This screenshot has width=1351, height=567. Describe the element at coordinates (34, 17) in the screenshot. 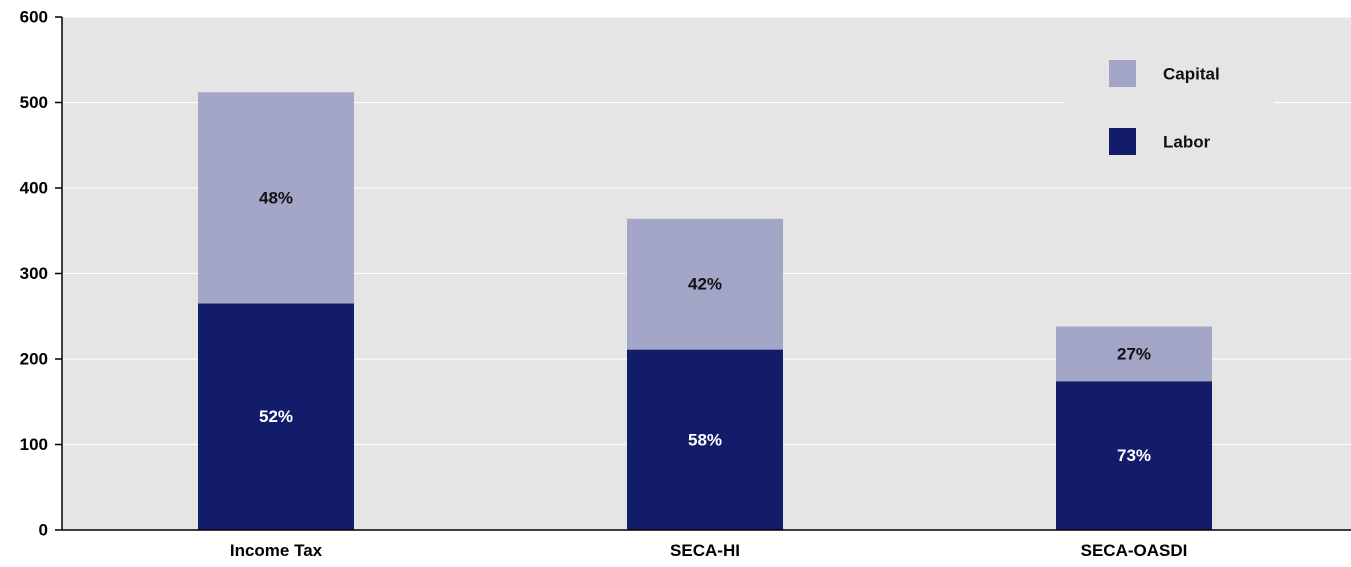

I see `y-tick-label-600: 600` at that location.